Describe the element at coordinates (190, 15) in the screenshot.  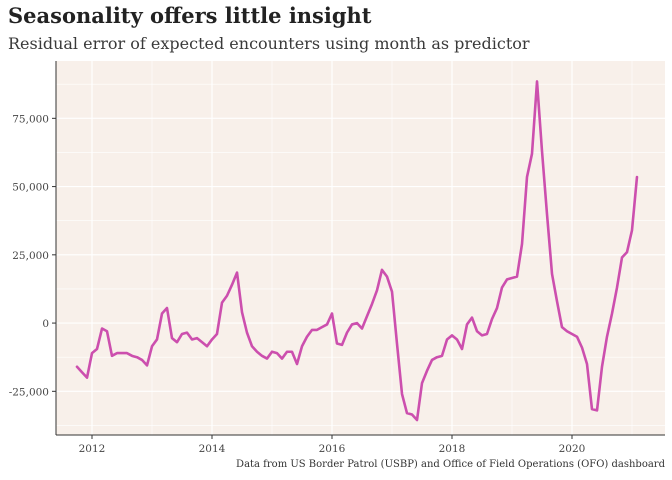
I see `chart-title: Seasonality offers little insight` at that location.